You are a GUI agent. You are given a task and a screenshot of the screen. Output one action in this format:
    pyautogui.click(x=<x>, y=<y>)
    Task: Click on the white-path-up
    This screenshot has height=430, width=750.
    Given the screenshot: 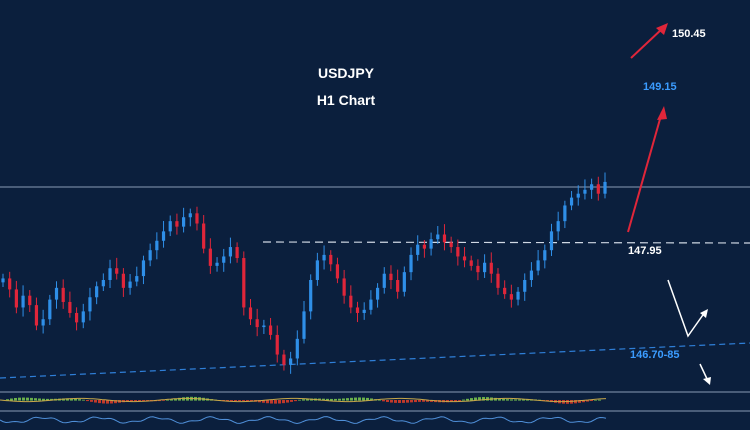 What is the action you would take?
    pyautogui.click(x=686, y=308)
    